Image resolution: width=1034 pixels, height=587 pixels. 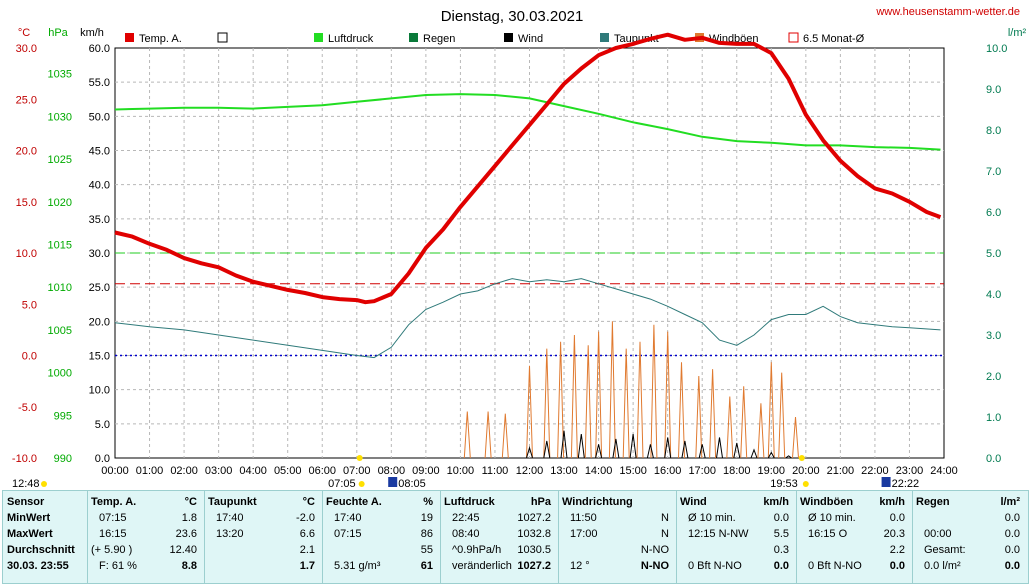 I want to click on rain-tick-label: 3.0, so click(x=993, y=336).